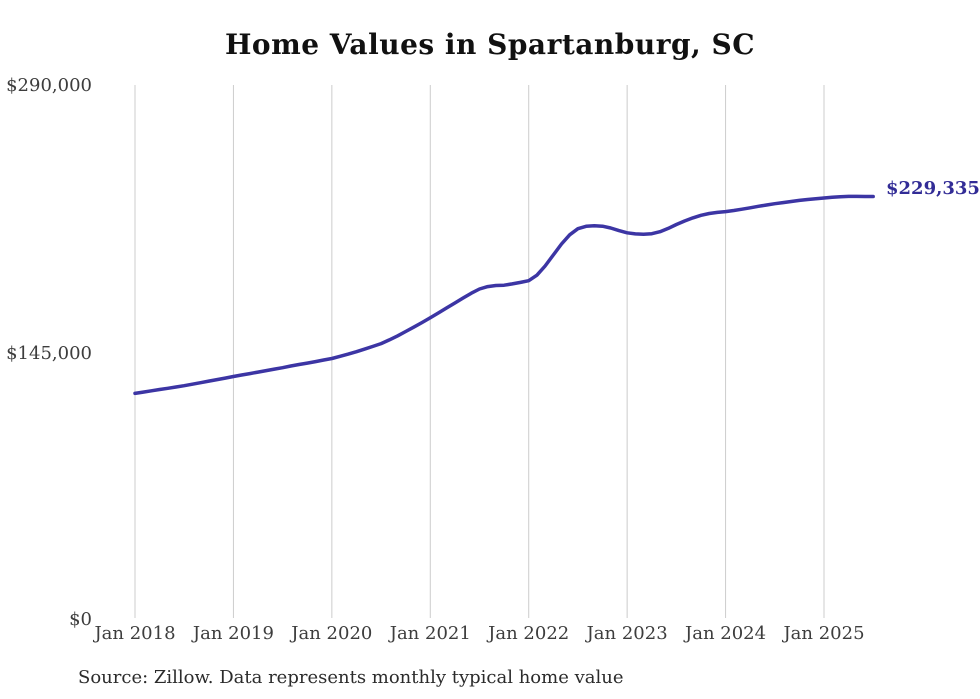 This screenshot has height=699, width=980. I want to click on x-tick-label: Jan 2025, so click(824, 633).